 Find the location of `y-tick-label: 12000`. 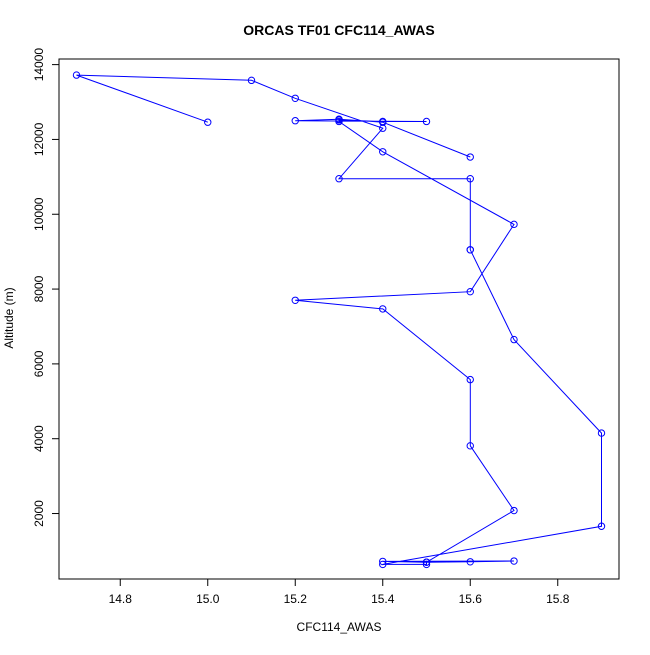

y-tick-label: 12000 is located at coordinates (39, 139).